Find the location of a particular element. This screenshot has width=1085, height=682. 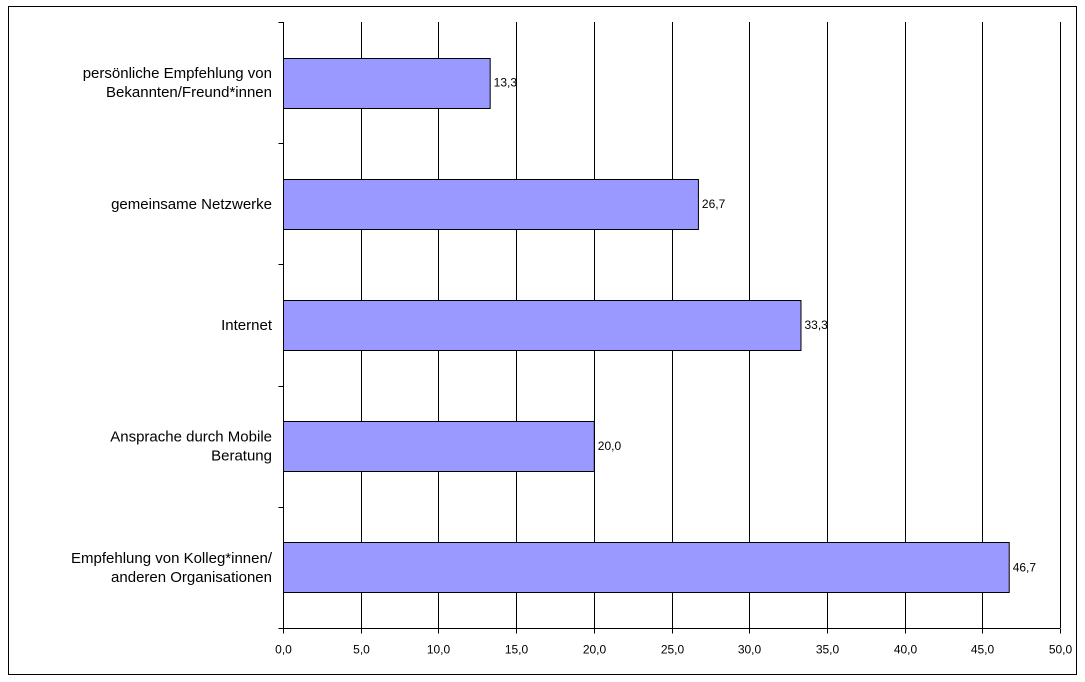

x-tick-label-5: 25,0 is located at coordinates (673, 650).